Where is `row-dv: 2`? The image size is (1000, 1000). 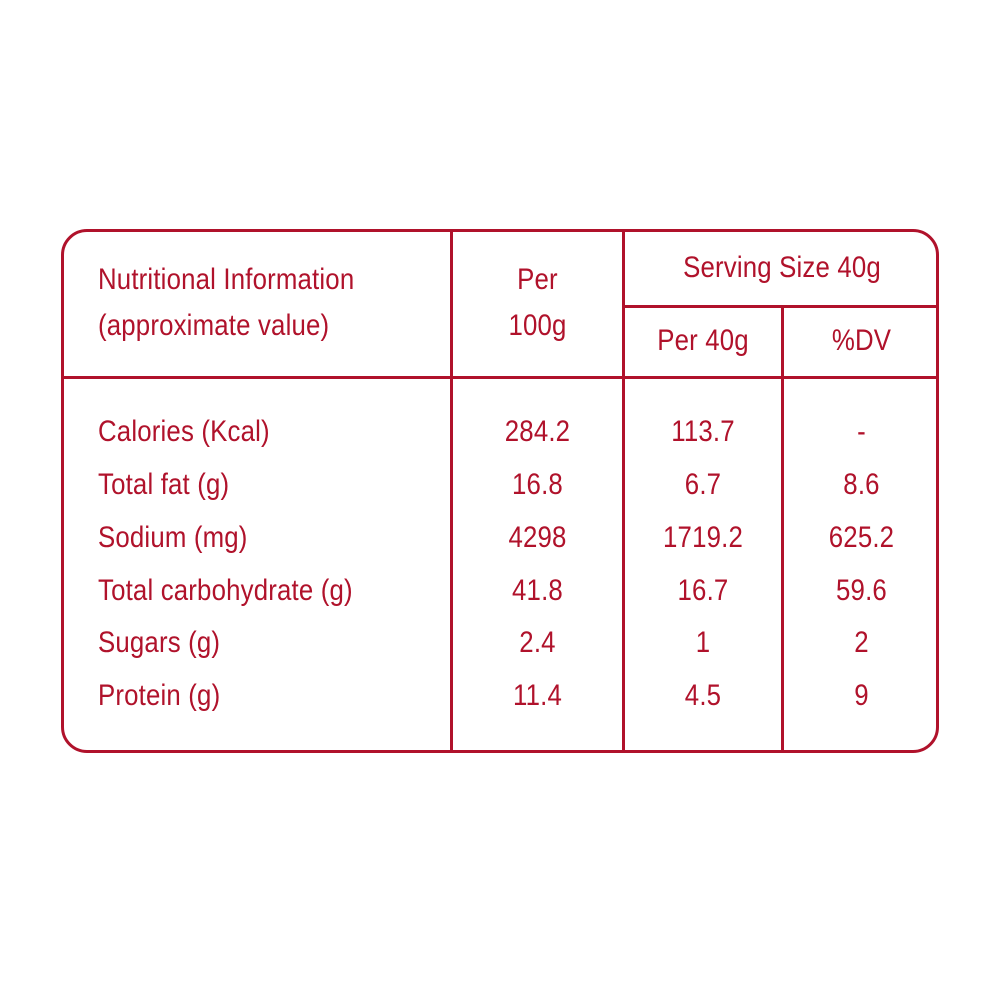
row-dv: 2 is located at coordinates (861, 642).